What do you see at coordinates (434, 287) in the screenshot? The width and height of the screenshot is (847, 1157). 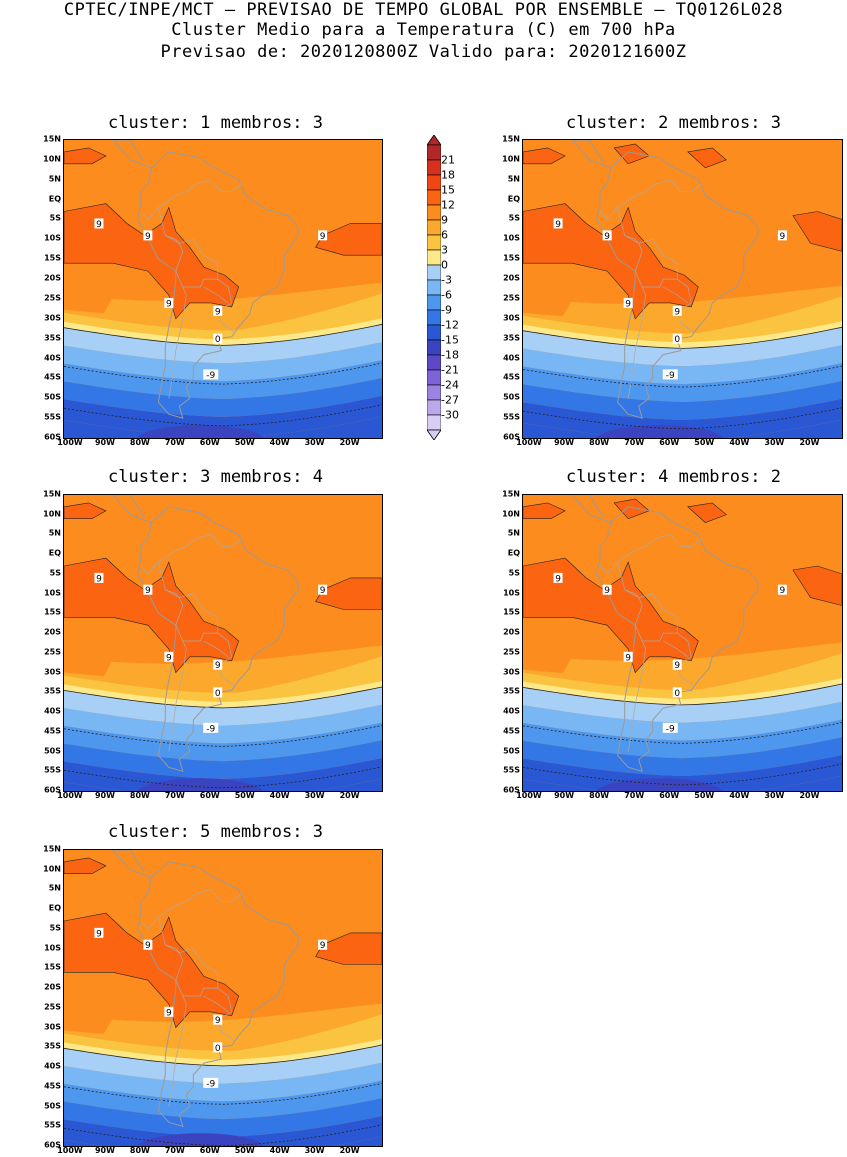 I see `colorbar-scale` at bounding box center [434, 287].